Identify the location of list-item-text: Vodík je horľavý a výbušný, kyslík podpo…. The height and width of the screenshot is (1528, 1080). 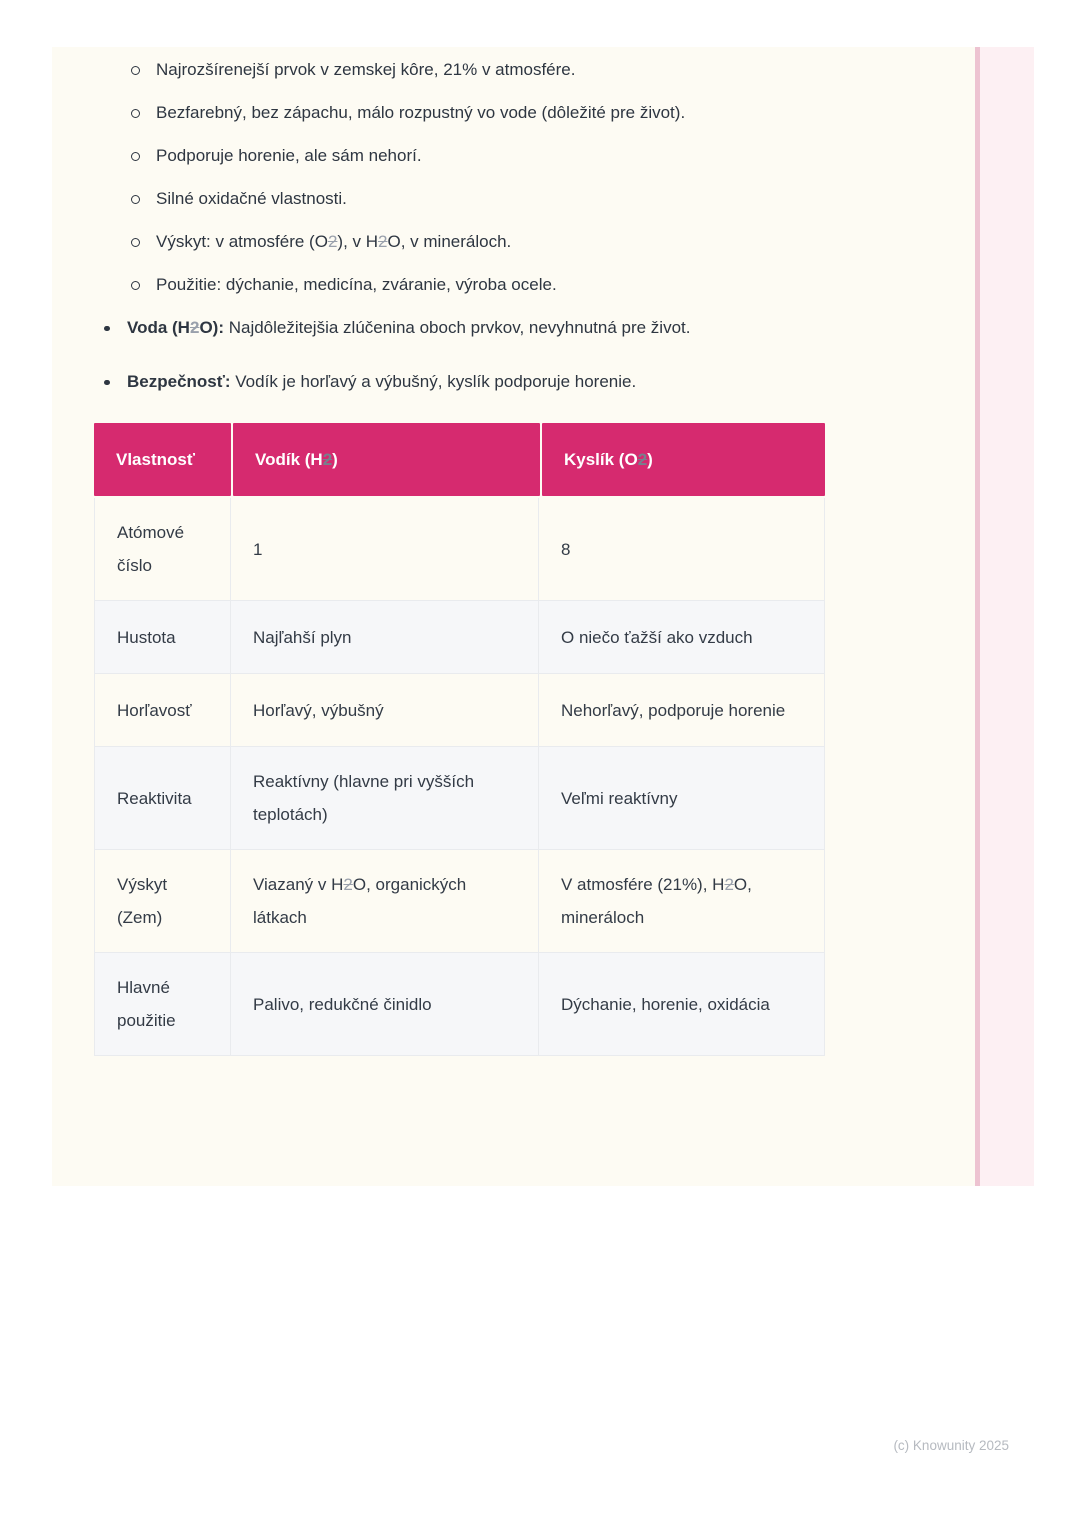
(433, 381).